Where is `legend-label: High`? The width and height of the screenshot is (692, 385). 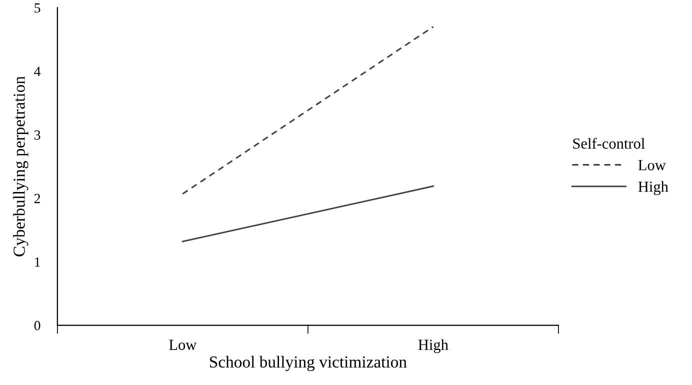 legend-label: High is located at coordinates (653, 188).